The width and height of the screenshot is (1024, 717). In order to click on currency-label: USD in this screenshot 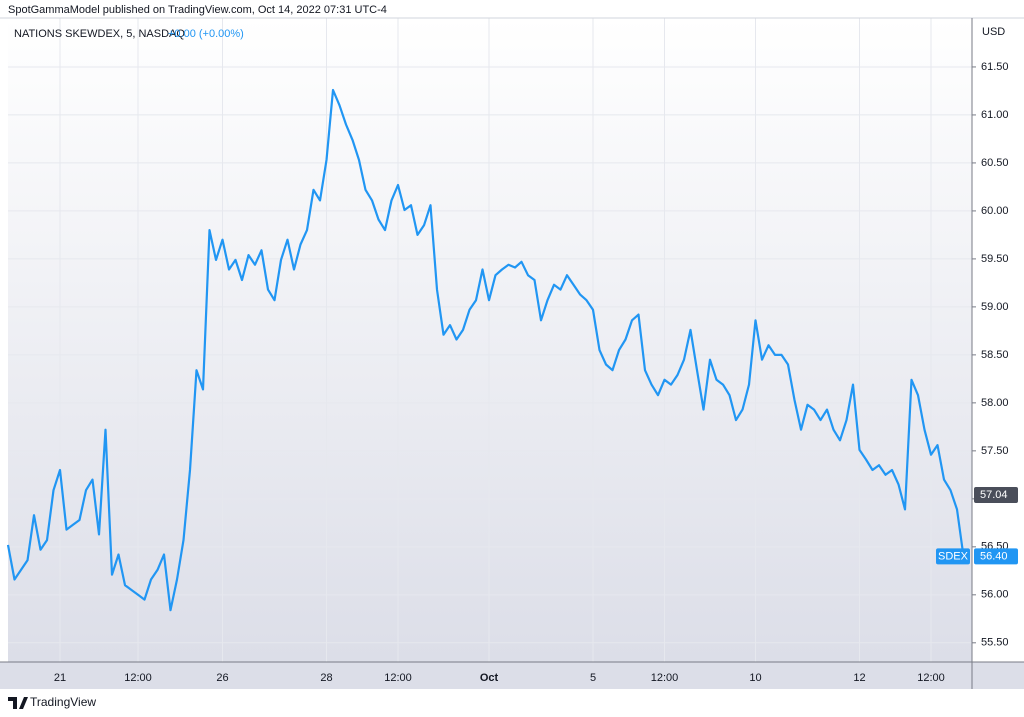, I will do `click(993, 32)`.